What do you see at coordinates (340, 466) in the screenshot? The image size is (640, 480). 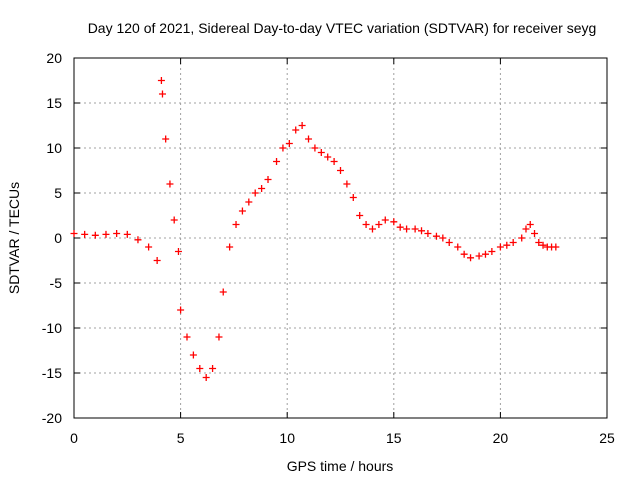 I see `x-axis-label: GPS time / hours` at bounding box center [340, 466].